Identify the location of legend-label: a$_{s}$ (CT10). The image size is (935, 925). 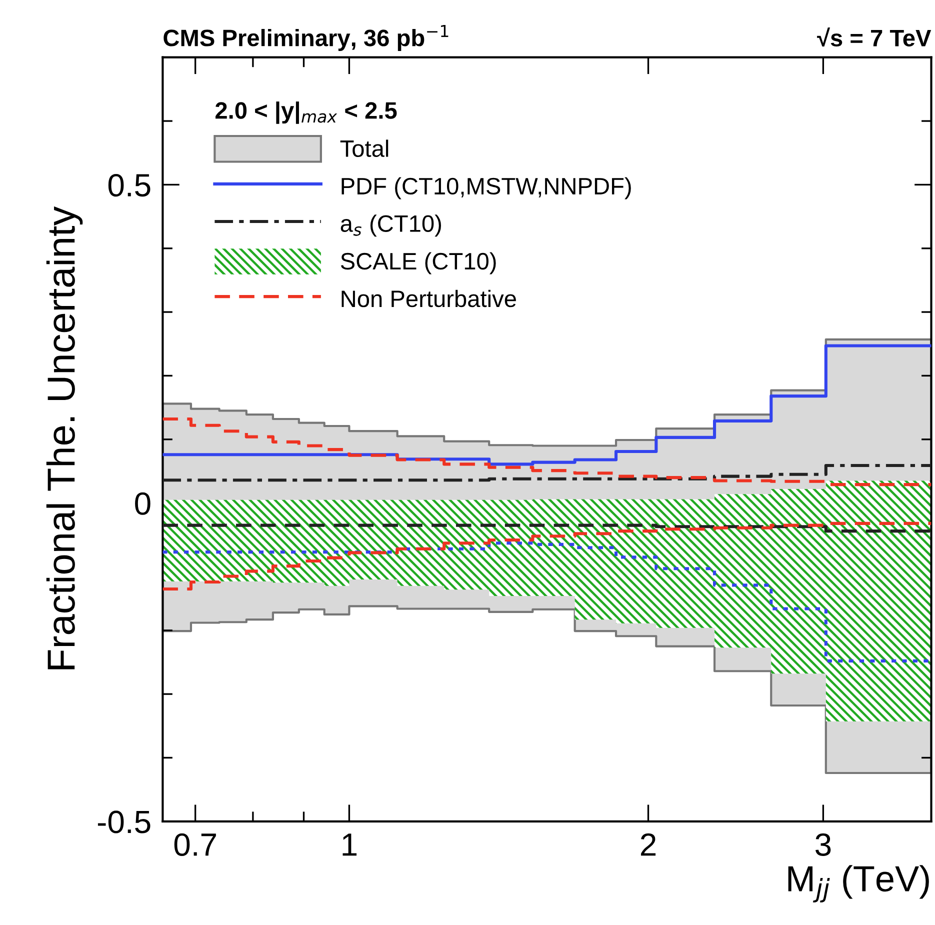
(390, 225).